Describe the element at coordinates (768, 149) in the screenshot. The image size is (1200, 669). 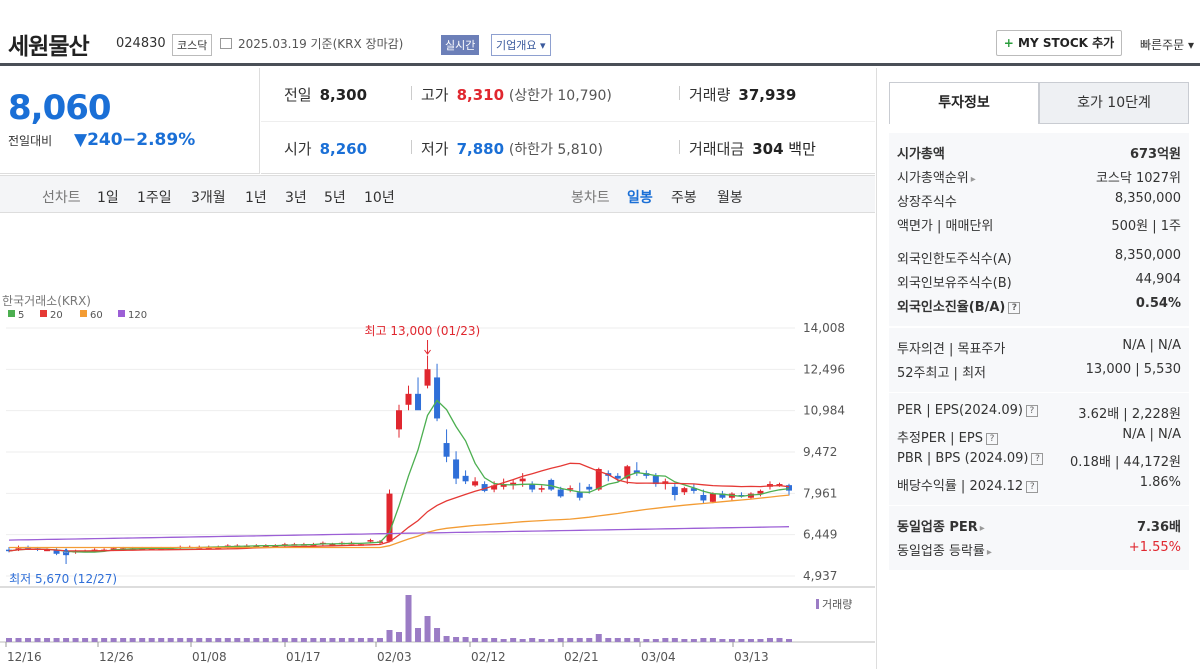
I see `stat-trade-value-value: 304` at that location.